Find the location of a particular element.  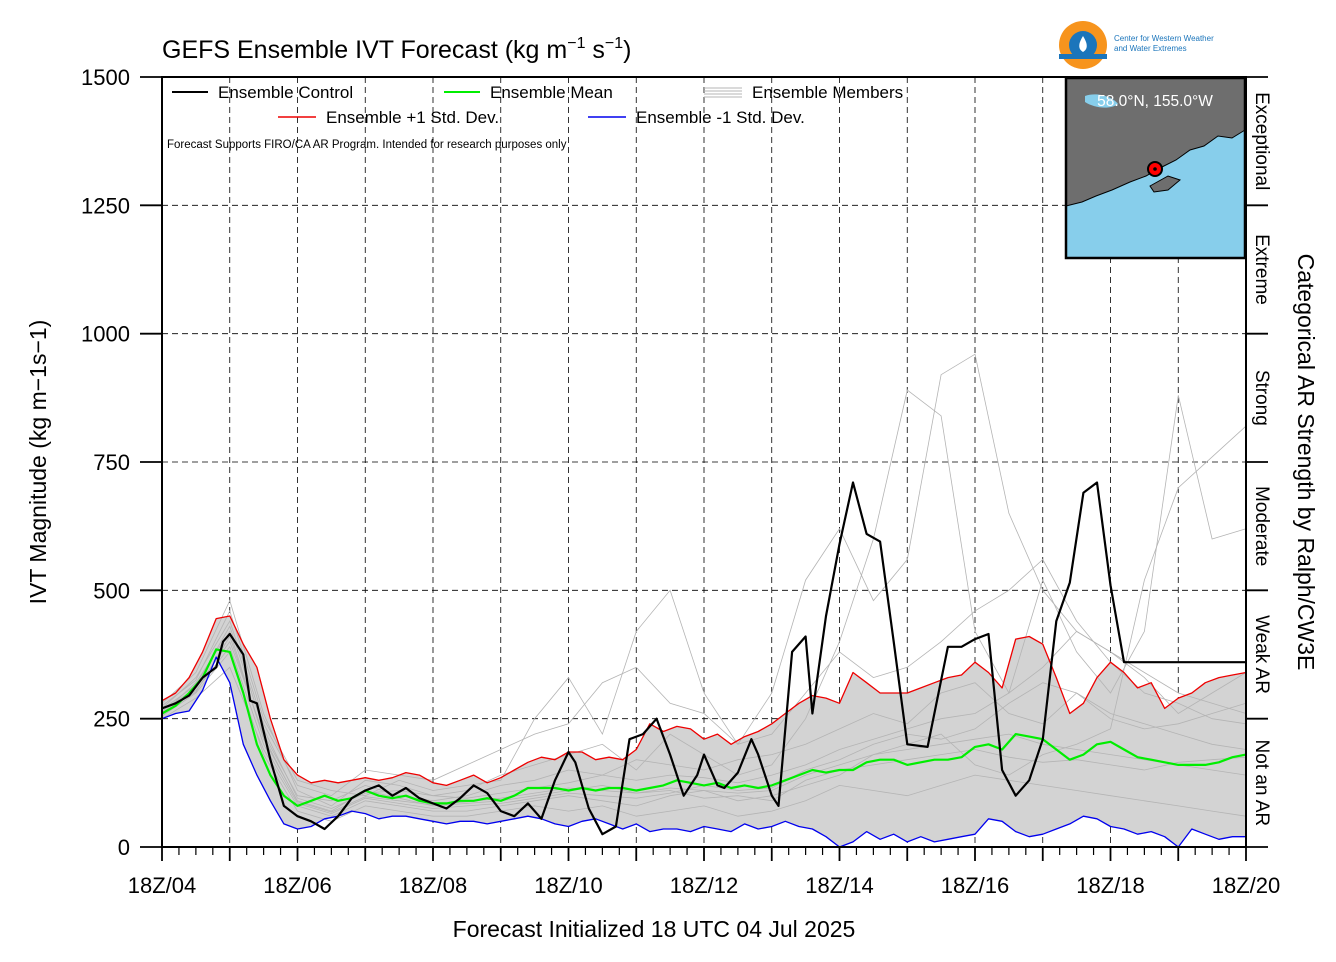

location-inset-map: 58.0°N, 155.0°W is located at coordinates (1155, 168).